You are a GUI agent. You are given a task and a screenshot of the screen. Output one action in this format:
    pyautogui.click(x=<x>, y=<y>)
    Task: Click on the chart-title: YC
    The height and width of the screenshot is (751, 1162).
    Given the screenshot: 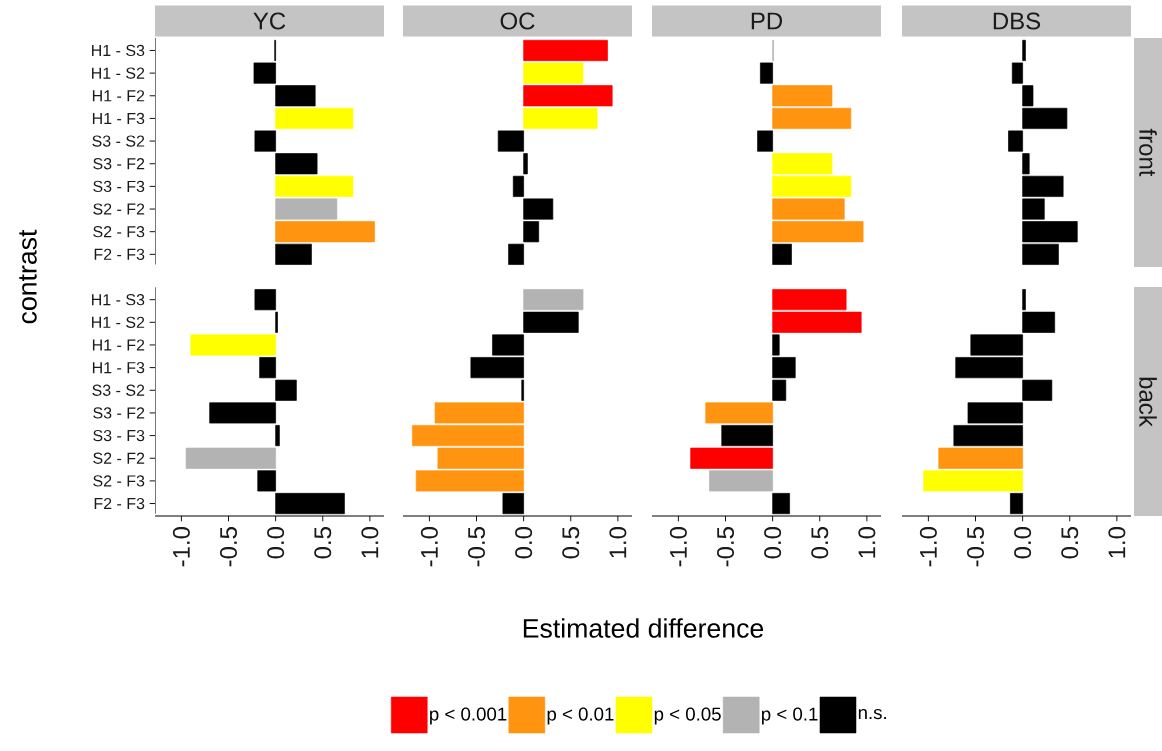 What is the action you would take?
    pyautogui.click(x=269, y=21)
    